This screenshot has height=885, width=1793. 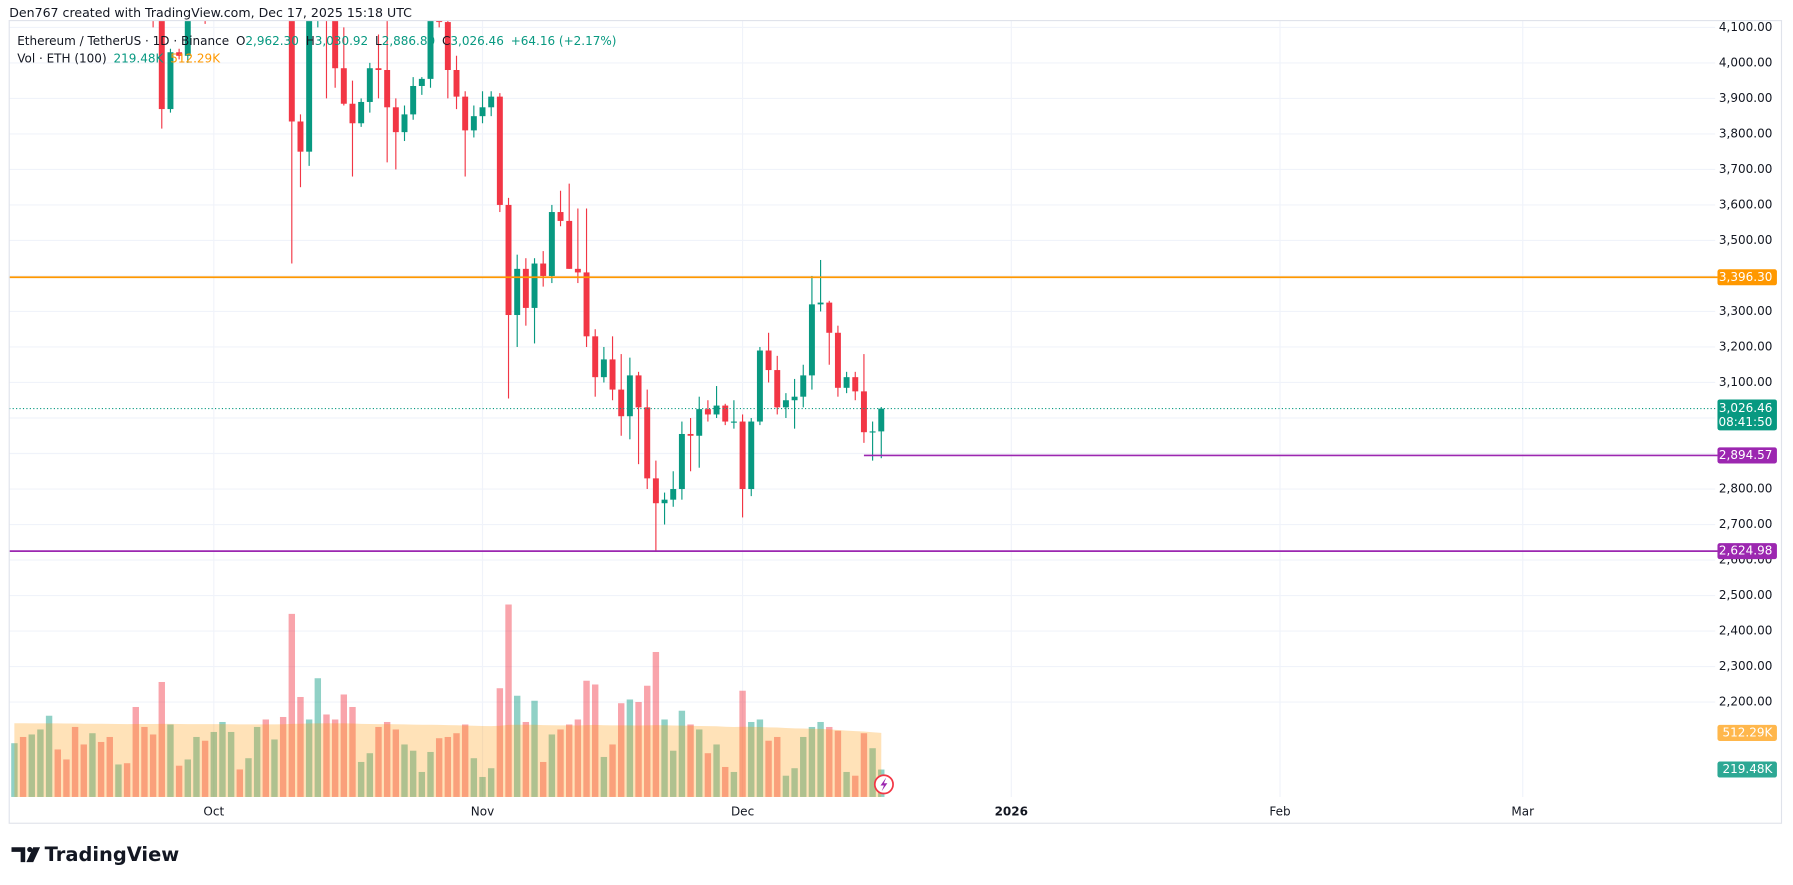 I want to click on legend-value: 3,030.92, so click(x=341, y=41).